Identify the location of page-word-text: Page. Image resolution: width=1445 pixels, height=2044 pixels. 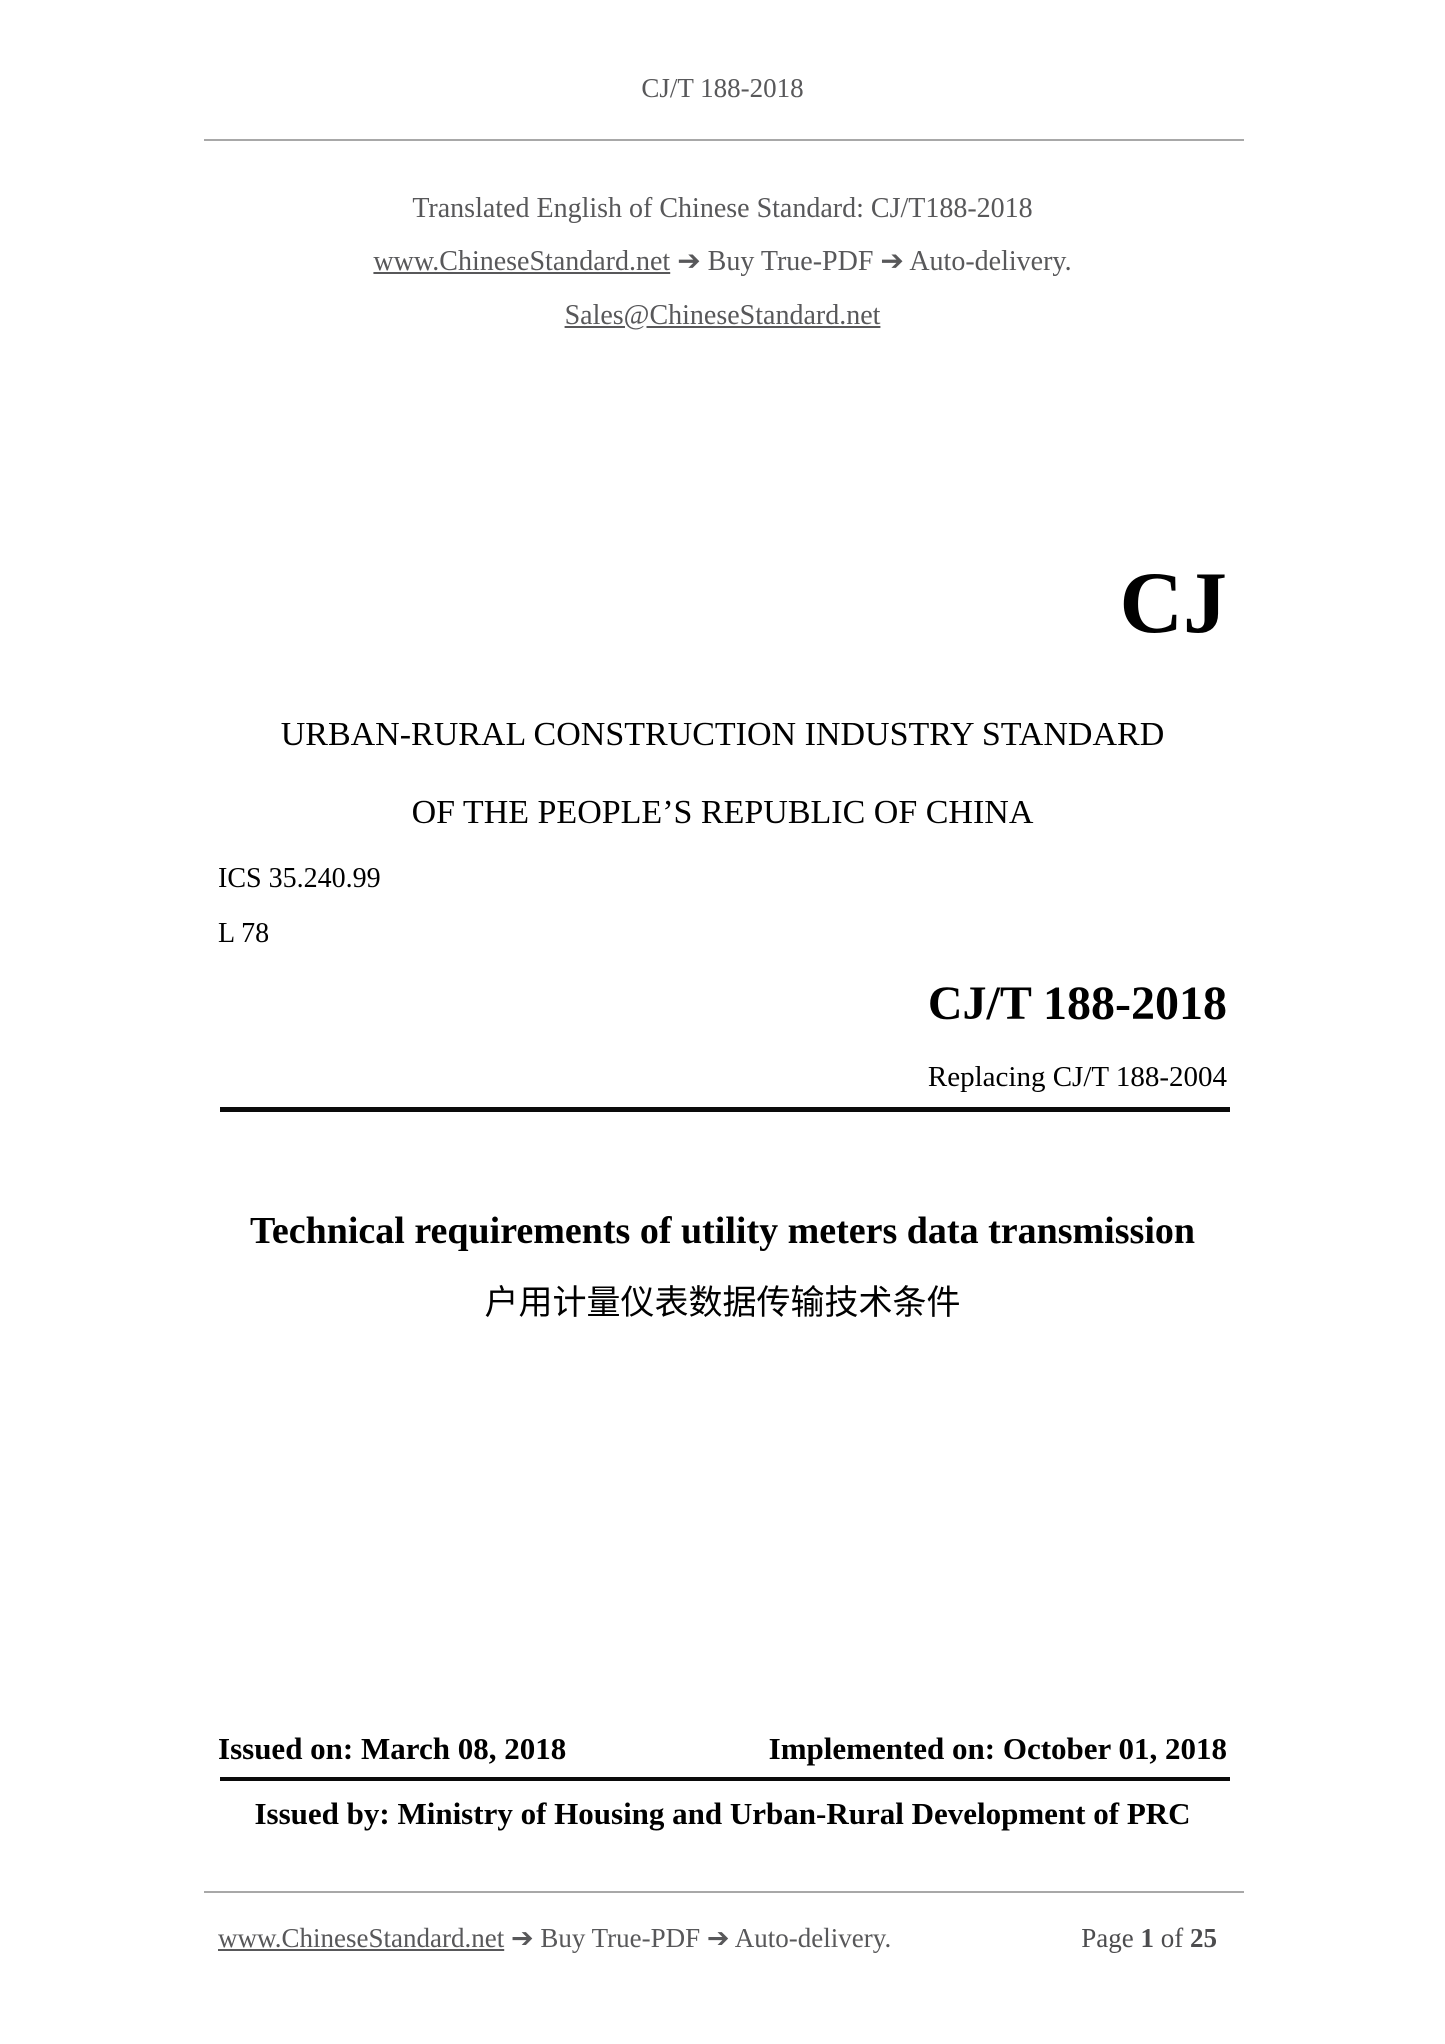
(1107, 1938).